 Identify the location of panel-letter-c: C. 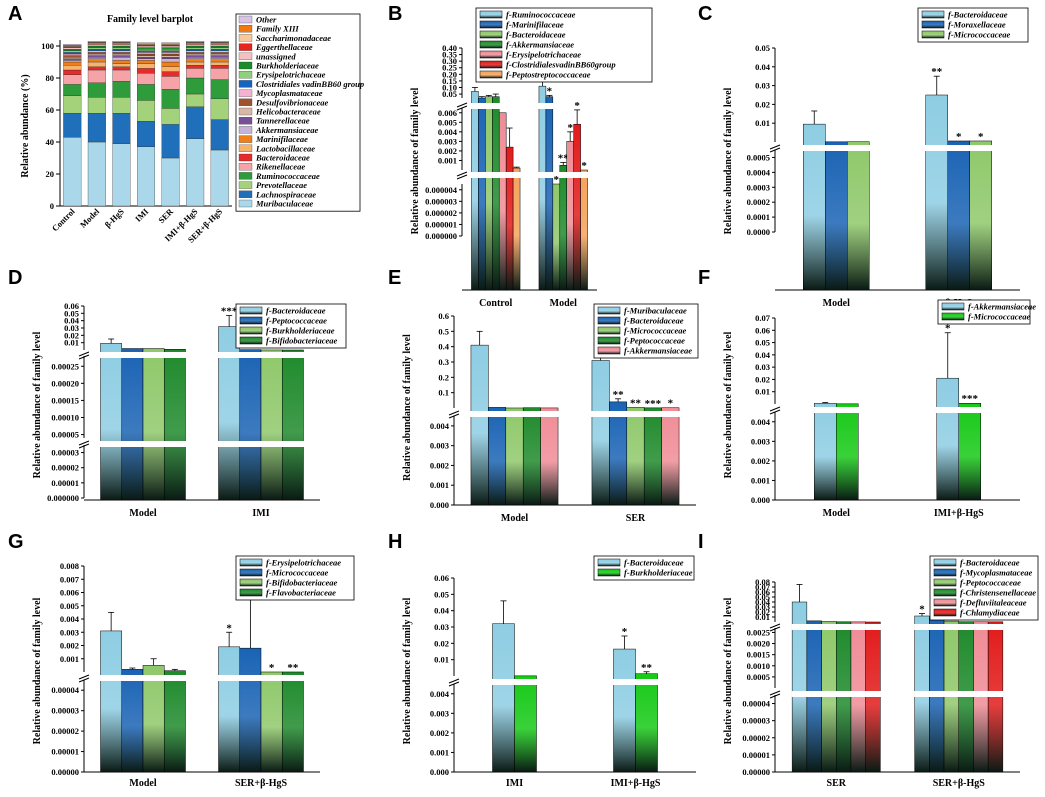
(705, 14).